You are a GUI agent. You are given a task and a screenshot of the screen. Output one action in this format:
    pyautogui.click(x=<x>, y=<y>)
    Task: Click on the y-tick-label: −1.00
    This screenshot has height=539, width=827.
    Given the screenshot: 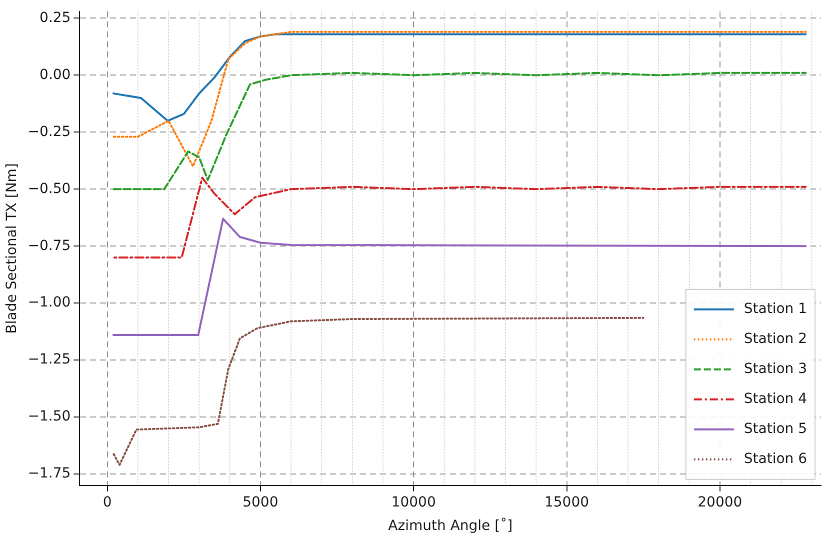 What is the action you would take?
    pyautogui.click(x=49, y=302)
    